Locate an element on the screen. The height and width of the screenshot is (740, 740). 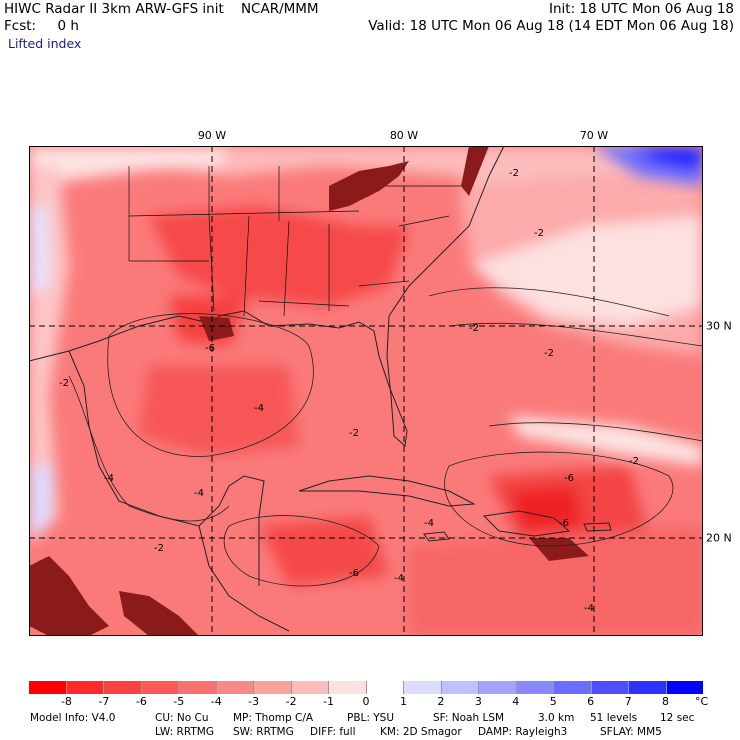
init-time: Init: 18 UTC Mon 06 Aug 18 is located at coordinates (641, 9).